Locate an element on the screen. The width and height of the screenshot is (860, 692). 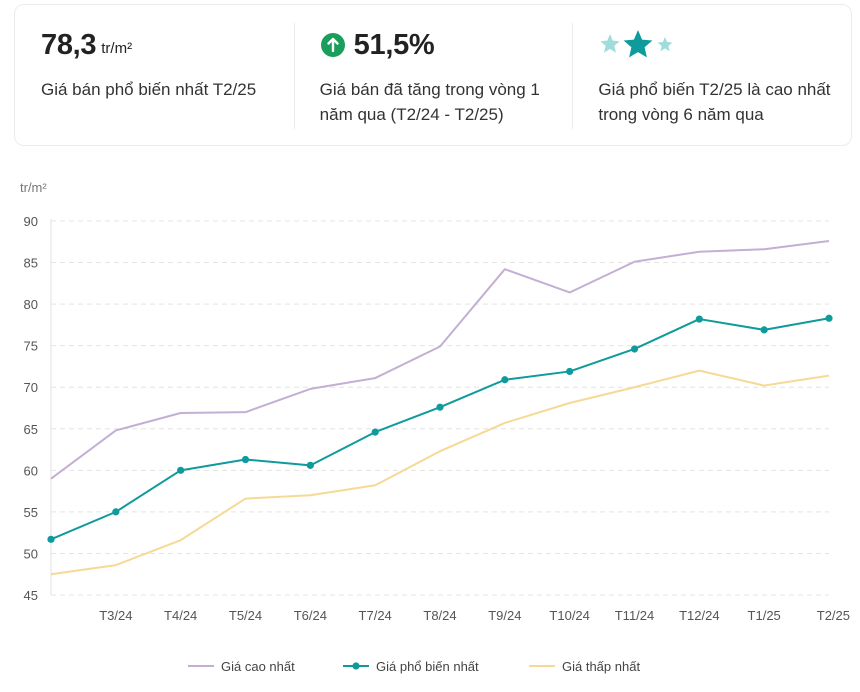
legend-marker is located at coordinates (356, 666).